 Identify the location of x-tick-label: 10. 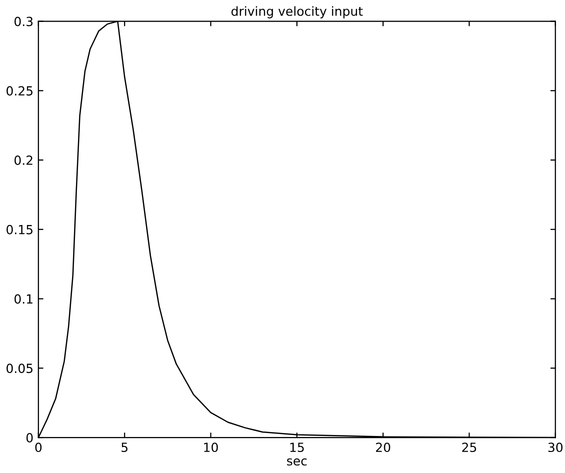
(211, 447).